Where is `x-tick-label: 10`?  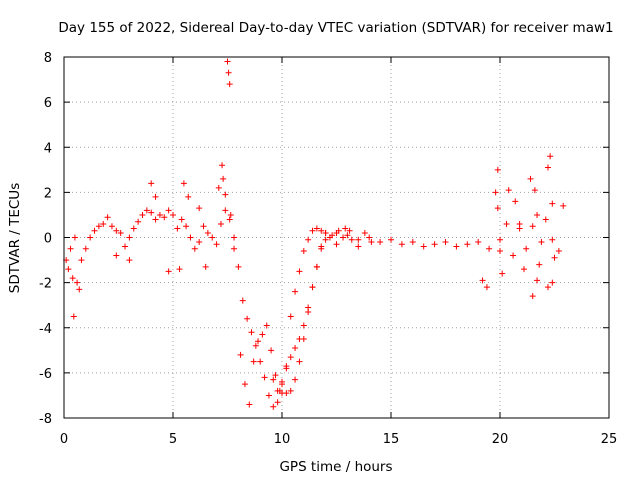
x-tick-label: 10 is located at coordinates (282, 439).